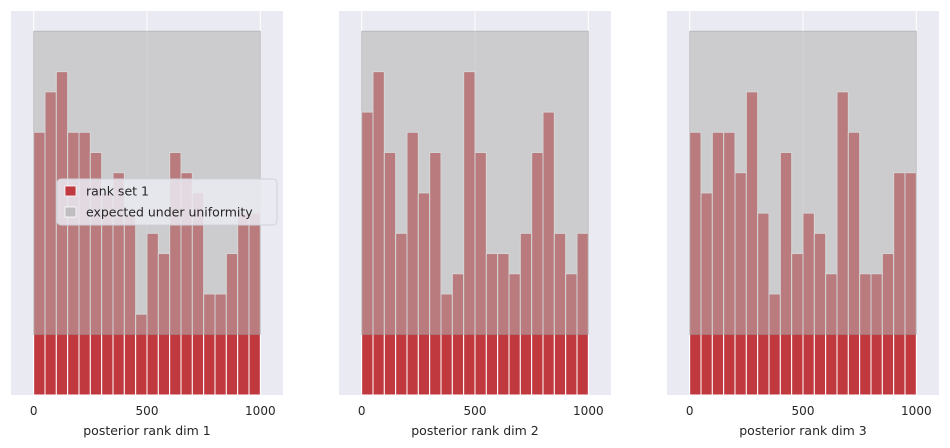 The height and width of the screenshot is (448, 950). What do you see at coordinates (147, 430) in the screenshot?
I see `x-axis-label: posterior rank dim 1` at bounding box center [147, 430].